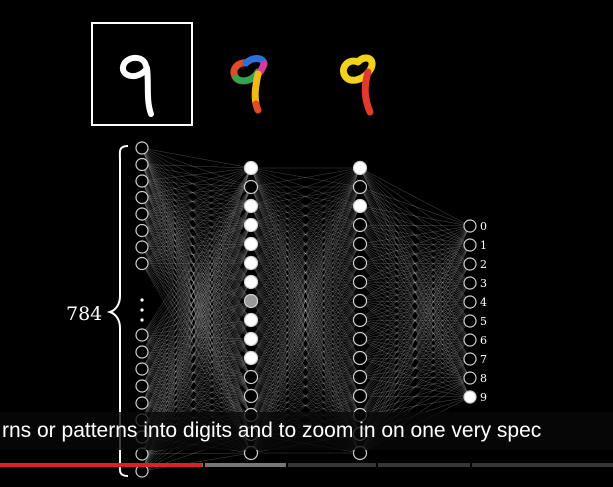 The height and width of the screenshot is (487, 613). What do you see at coordinates (142, 310) in the screenshot?
I see `input-layer-ellipsis` at bounding box center [142, 310].